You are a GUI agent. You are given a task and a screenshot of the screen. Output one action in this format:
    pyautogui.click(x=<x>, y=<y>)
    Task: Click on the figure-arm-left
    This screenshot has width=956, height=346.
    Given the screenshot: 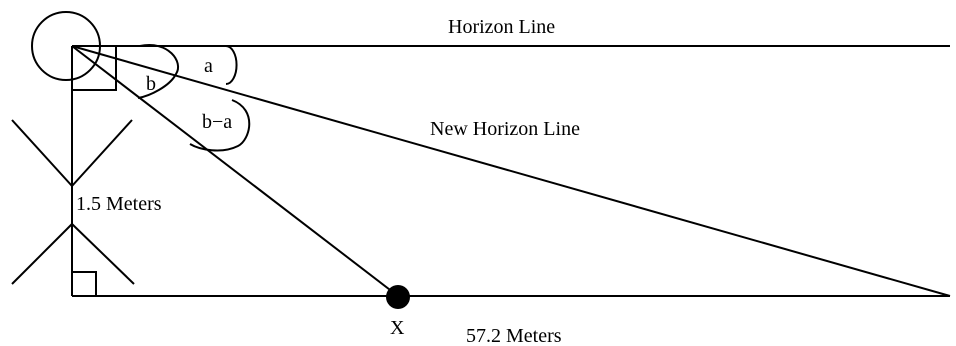 What is the action you would take?
    pyautogui.click(x=42, y=153)
    